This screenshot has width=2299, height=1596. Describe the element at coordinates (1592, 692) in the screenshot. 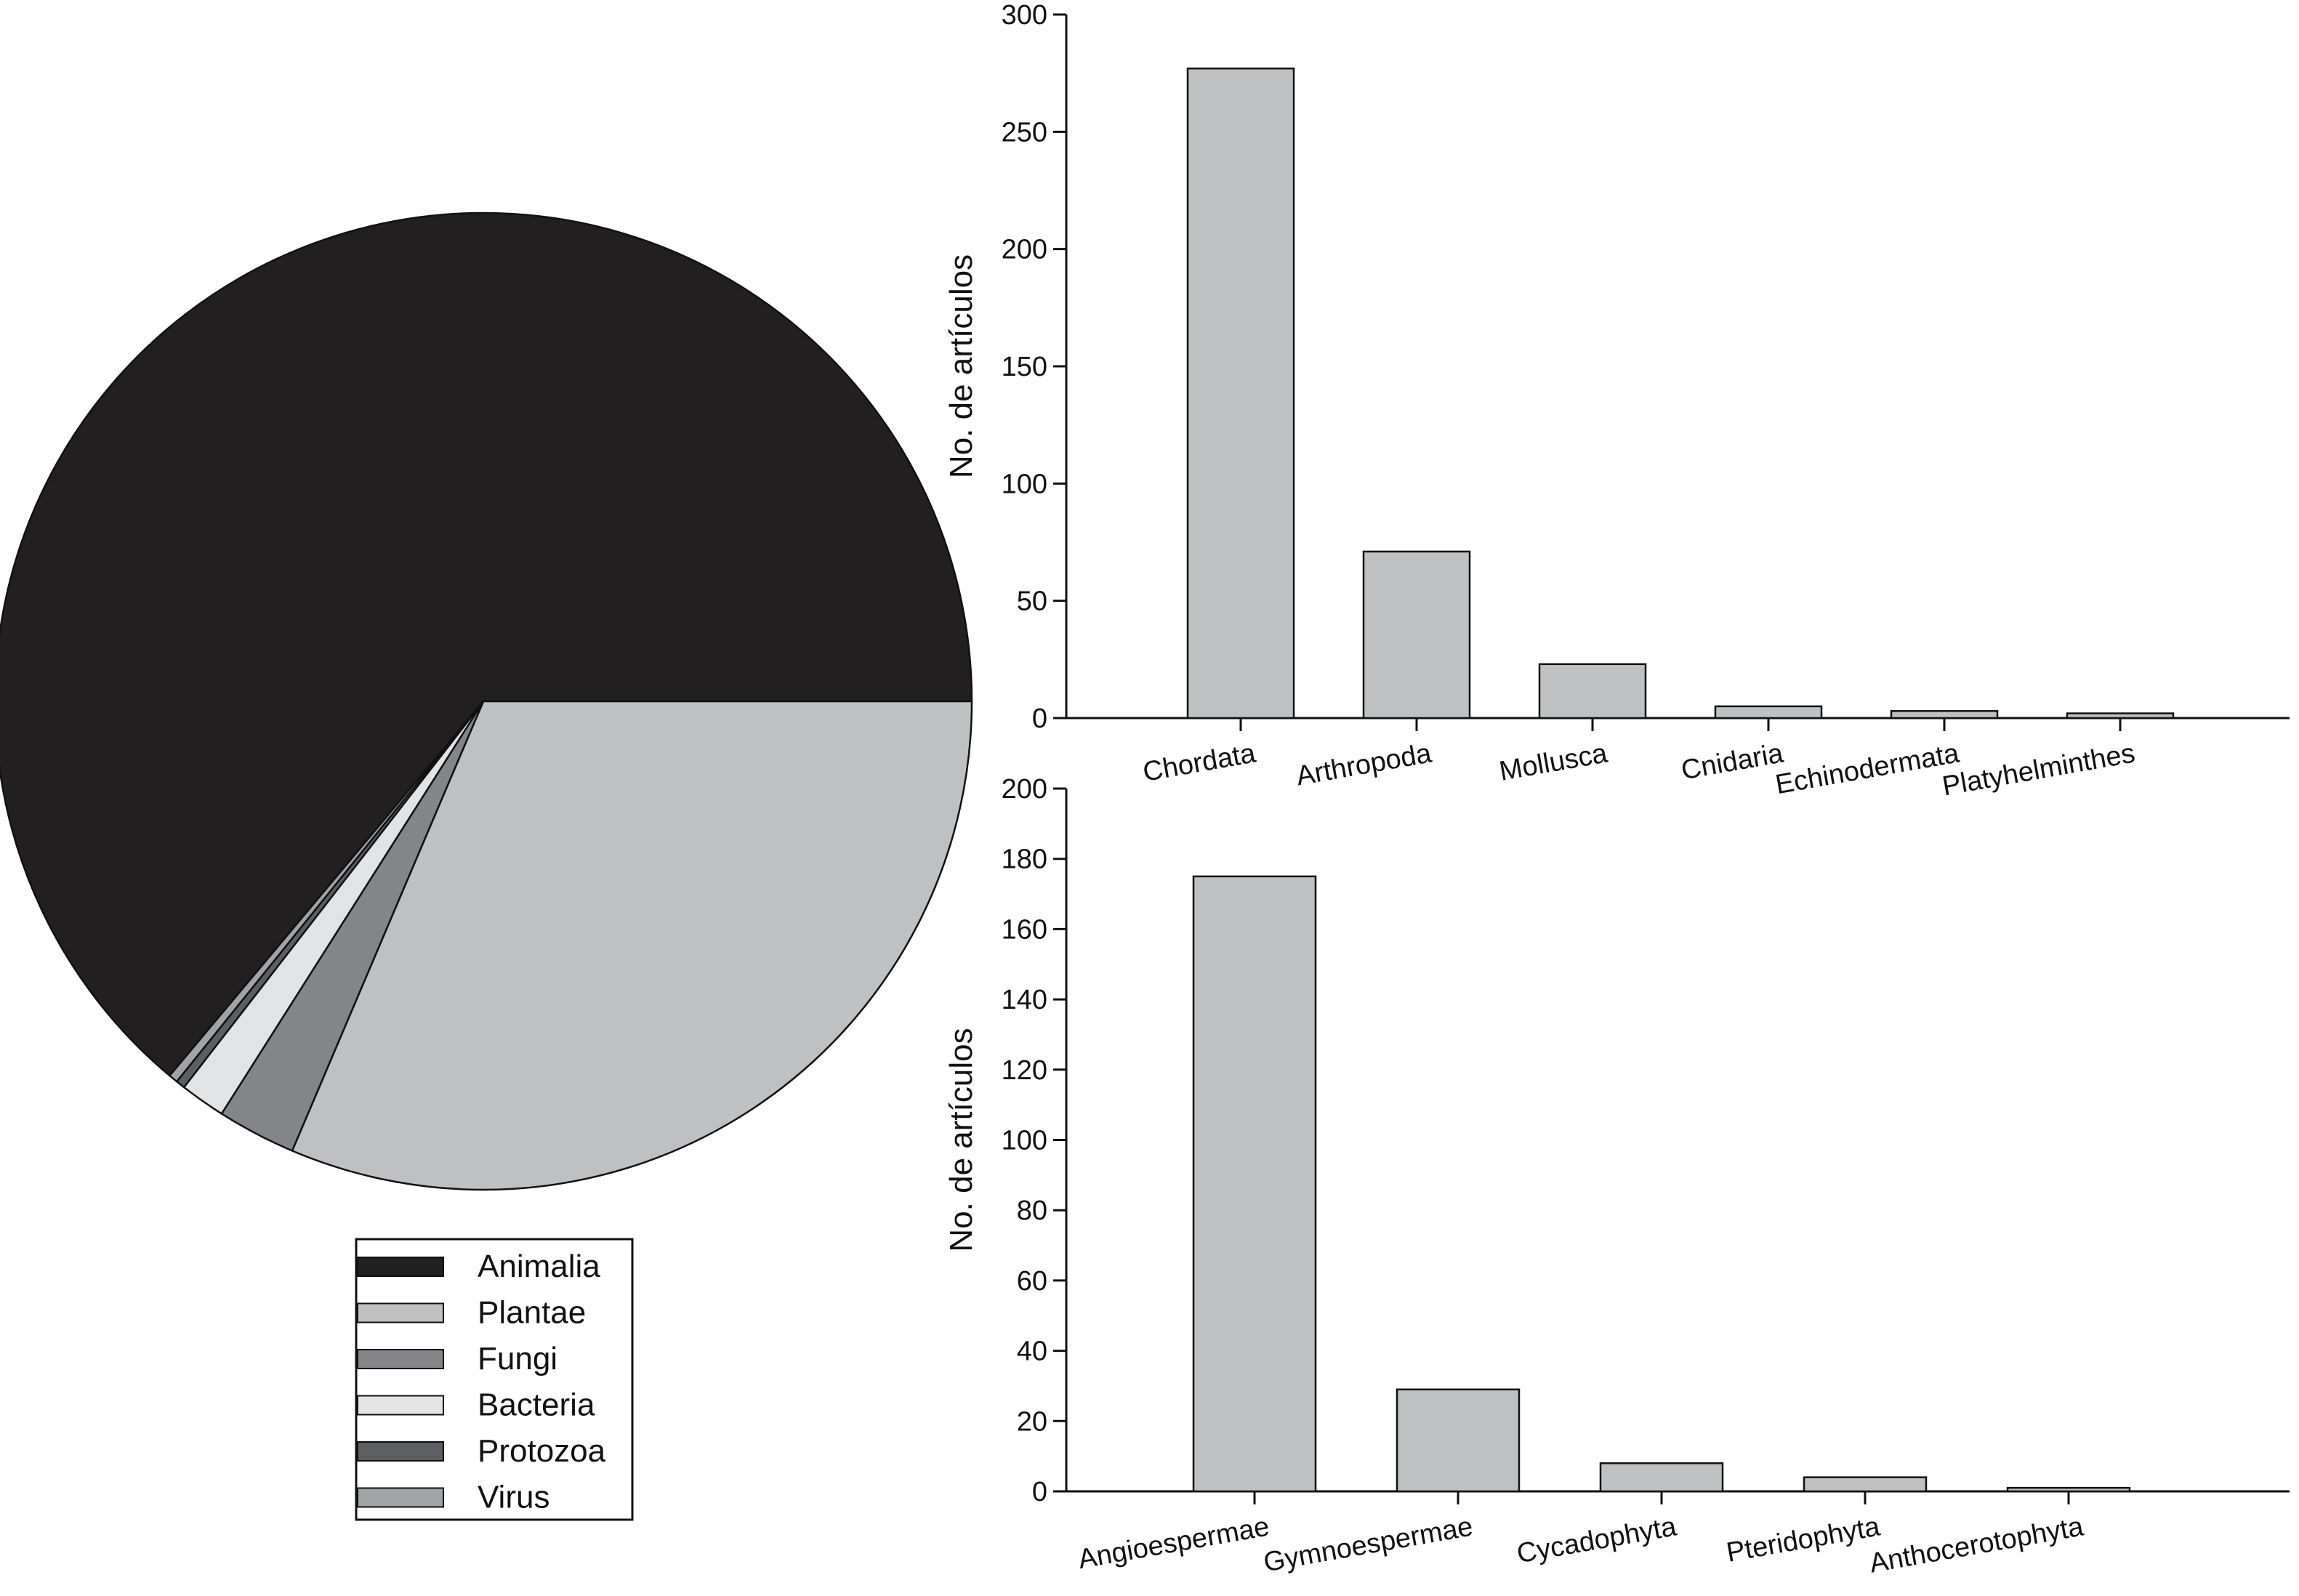

I see `top-chart-bar-mollusca` at that location.